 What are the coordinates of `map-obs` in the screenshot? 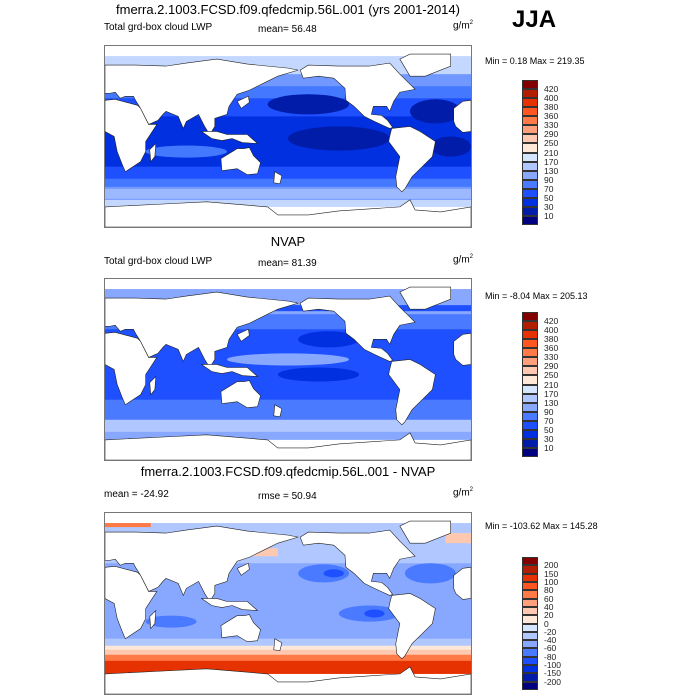 It's located at (288, 369).